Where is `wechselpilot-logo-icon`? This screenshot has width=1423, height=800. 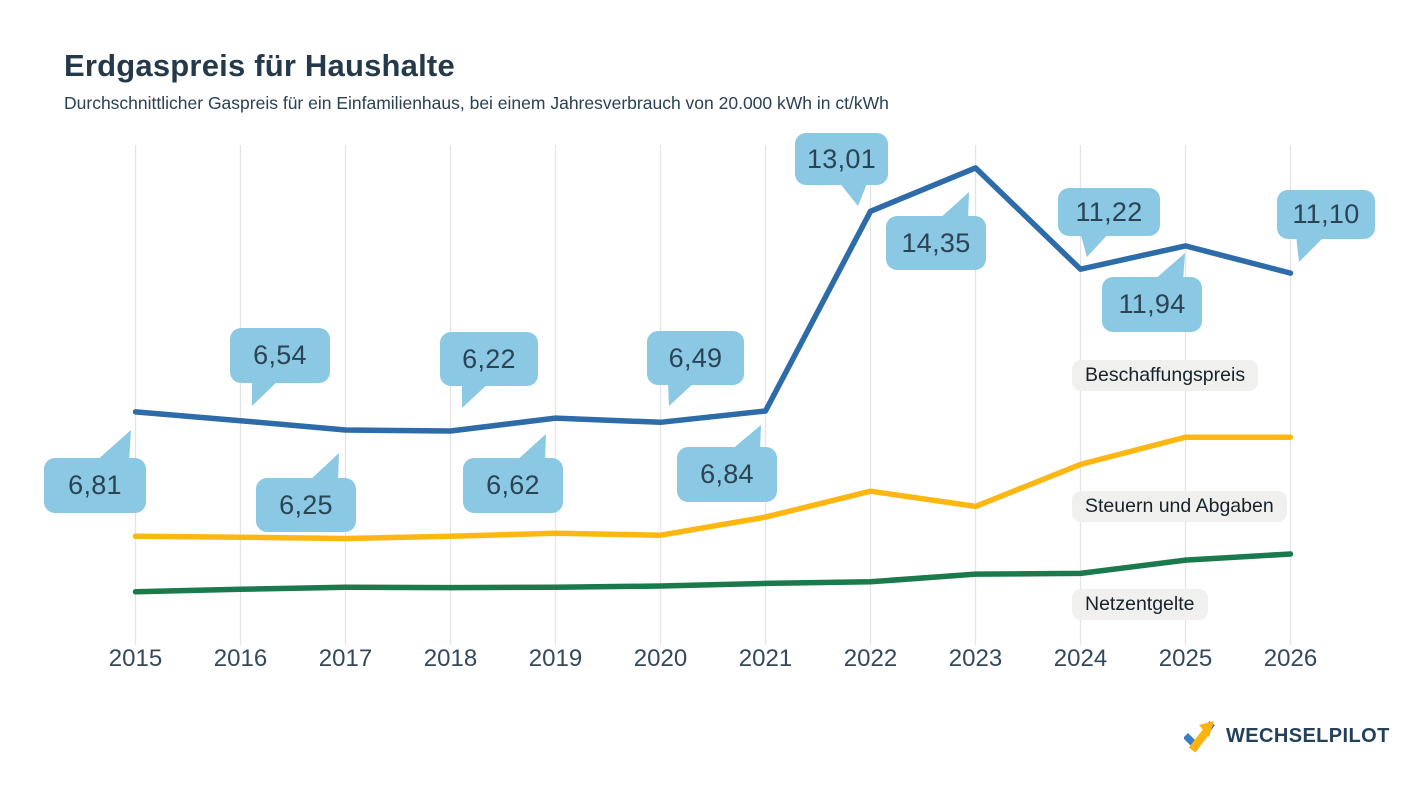 wechselpilot-logo-icon is located at coordinates (1199, 737).